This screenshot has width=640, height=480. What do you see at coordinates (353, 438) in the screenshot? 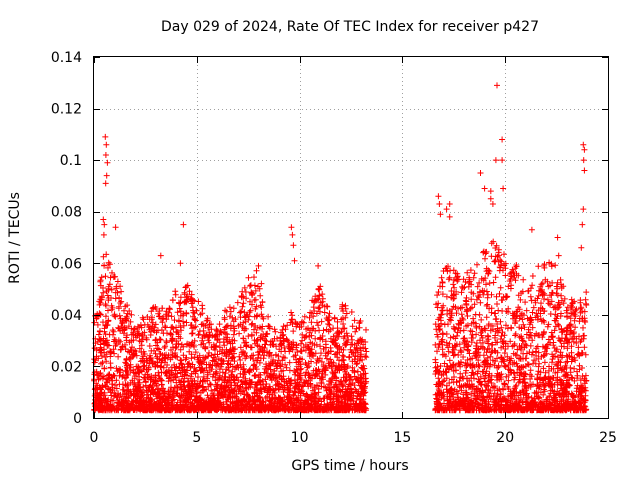
I see `x-tick-labels: 0 5 10 15 20 25` at bounding box center [353, 438].